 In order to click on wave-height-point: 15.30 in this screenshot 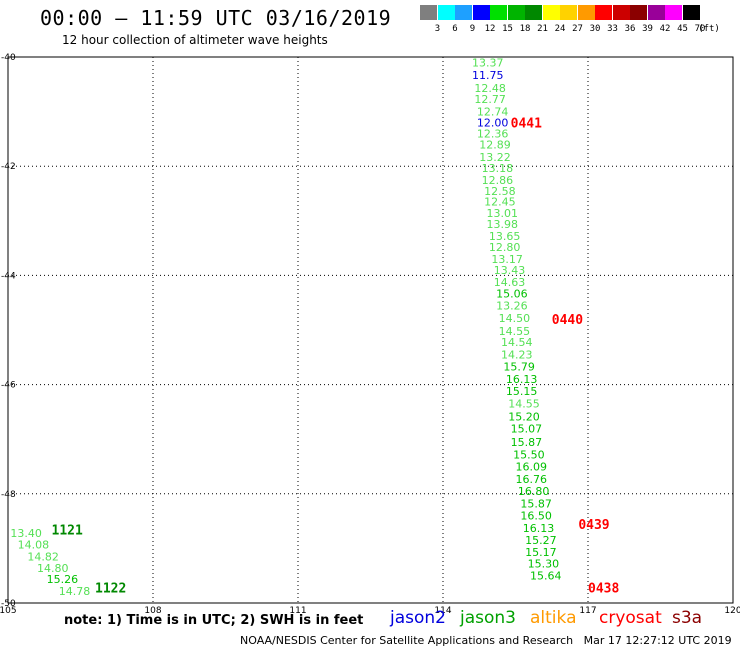, I will do `click(544, 564)`.